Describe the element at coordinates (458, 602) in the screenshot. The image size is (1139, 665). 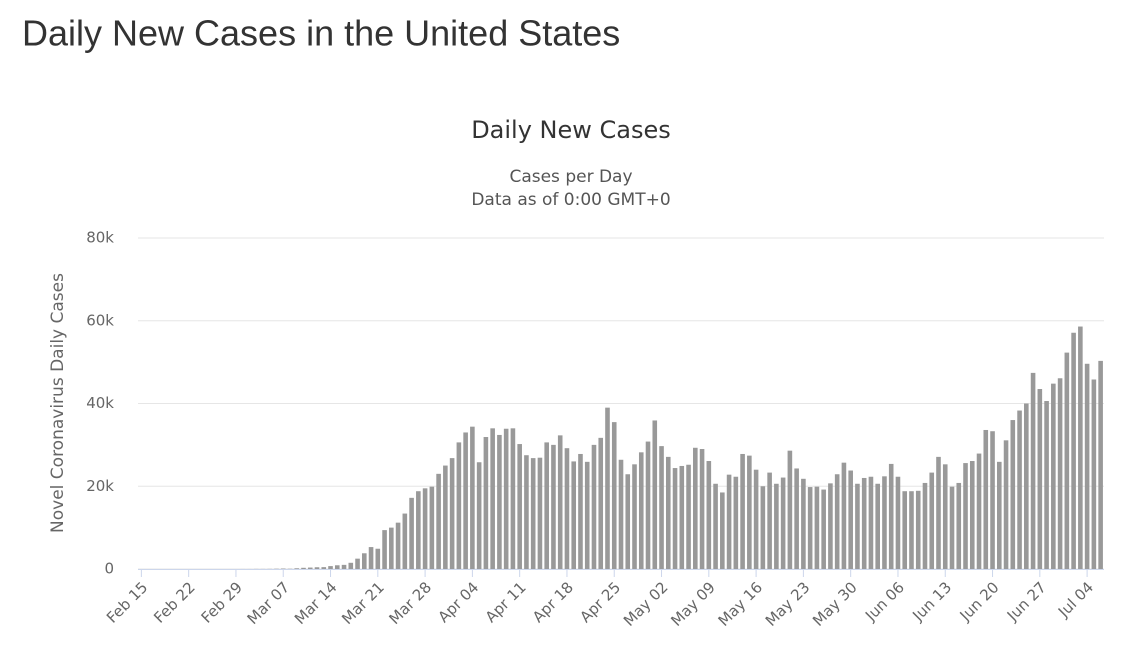
I see `x-tick-label: Apr 04` at that location.